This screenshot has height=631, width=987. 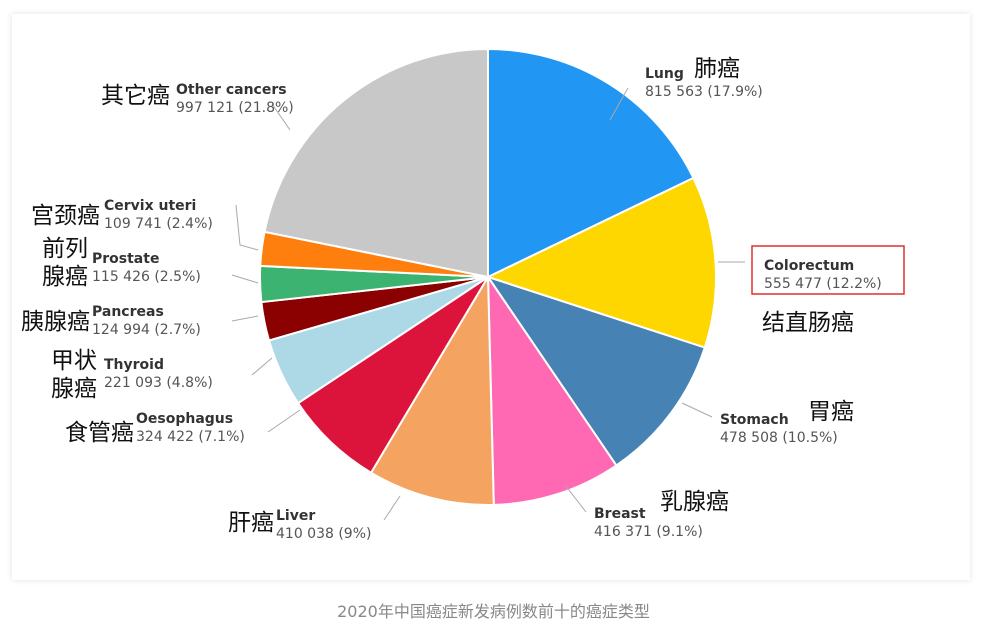 I want to click on leader-line-lung, so click(x=619, y=104).